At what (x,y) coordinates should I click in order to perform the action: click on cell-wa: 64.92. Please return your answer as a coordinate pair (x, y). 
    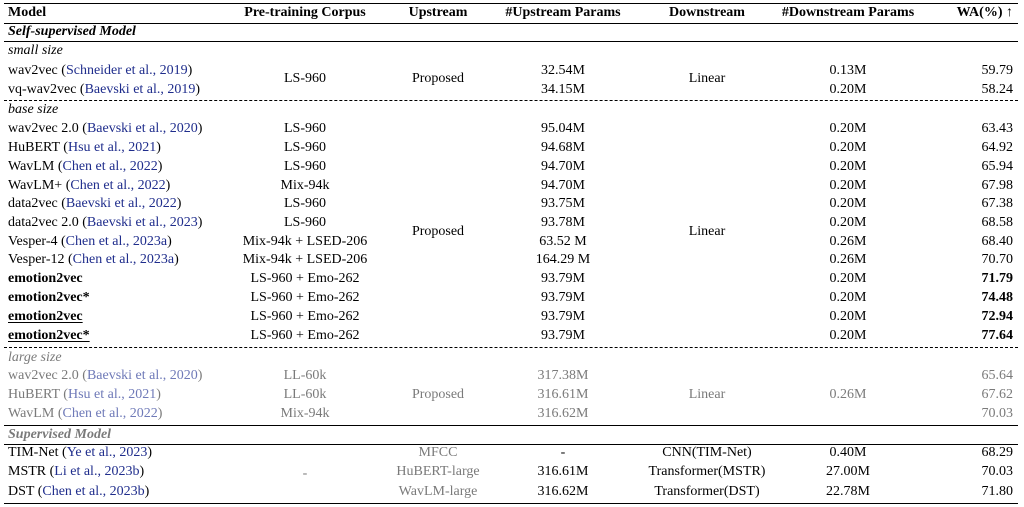
    Looking at the image, I should click on (997, 147).